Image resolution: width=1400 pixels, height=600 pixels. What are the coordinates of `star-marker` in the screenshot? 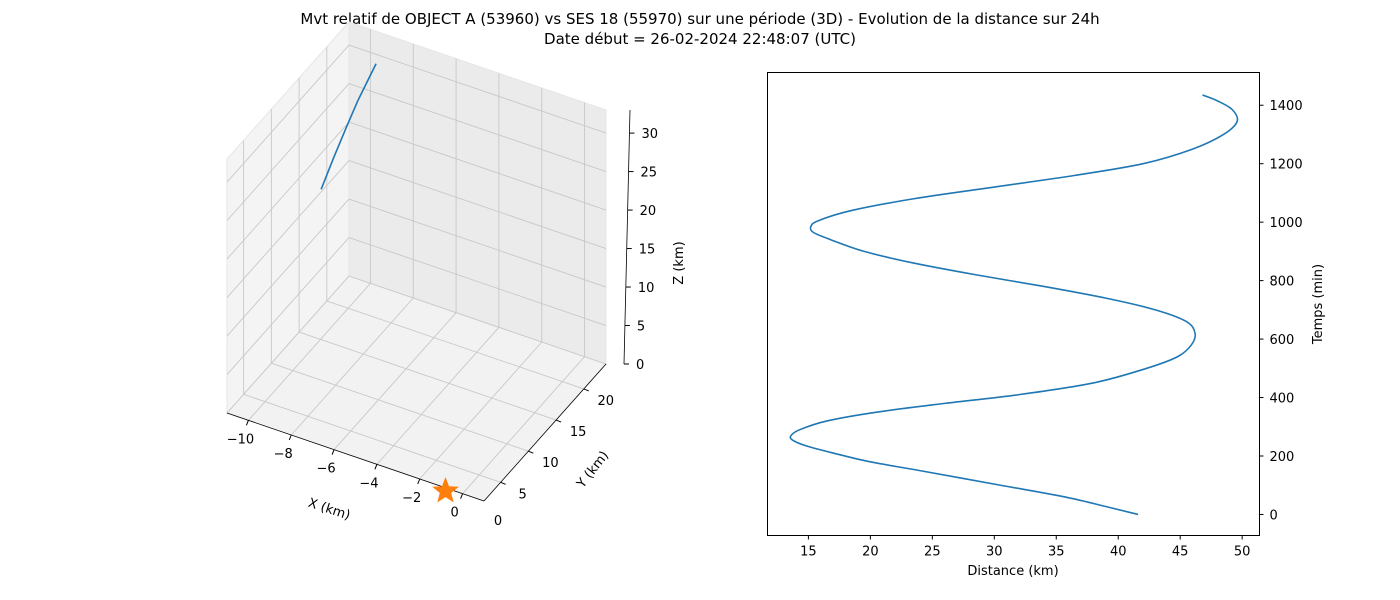 It's located at (445, 490).